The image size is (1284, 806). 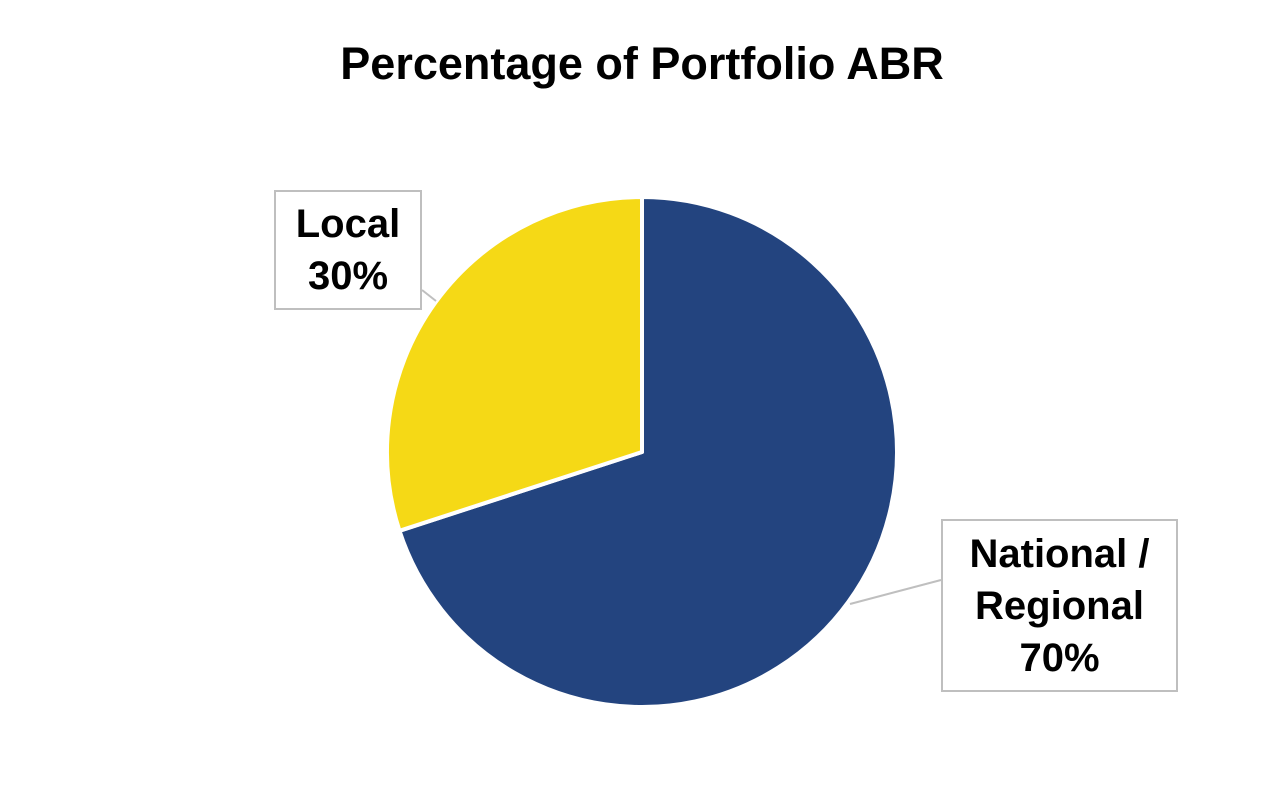 I want to click on slice-label: National / Regional, so click(x=1059, y=579).